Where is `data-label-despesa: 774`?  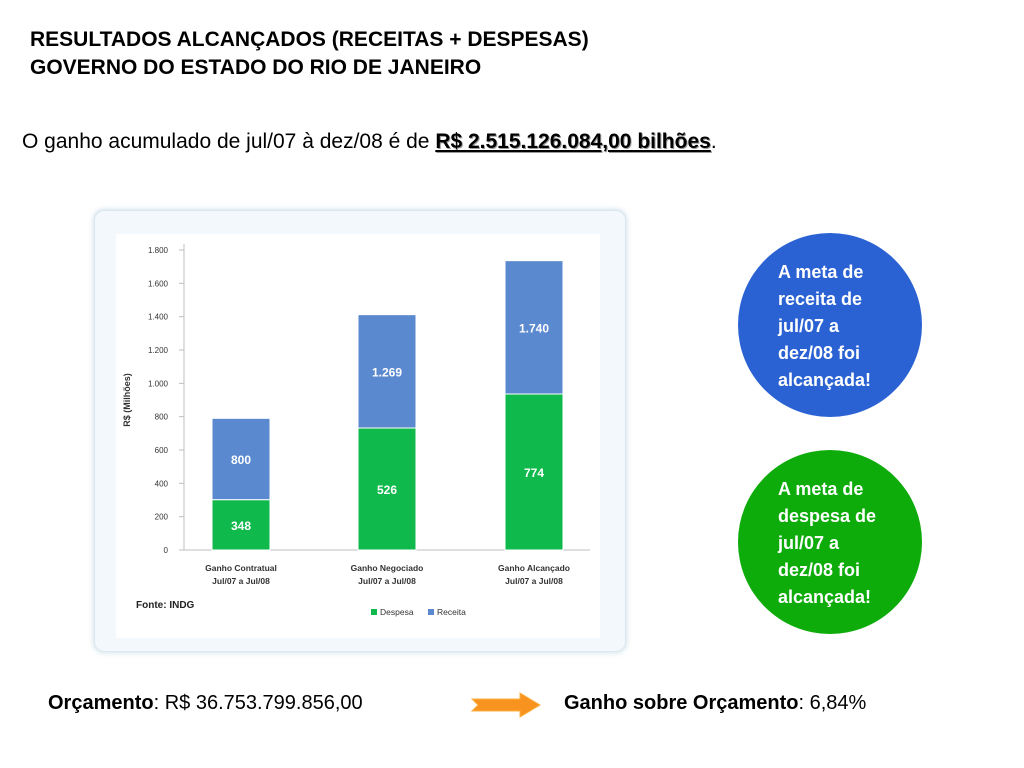
data-label-despesa: 774 is located at coordinates (534, 473).